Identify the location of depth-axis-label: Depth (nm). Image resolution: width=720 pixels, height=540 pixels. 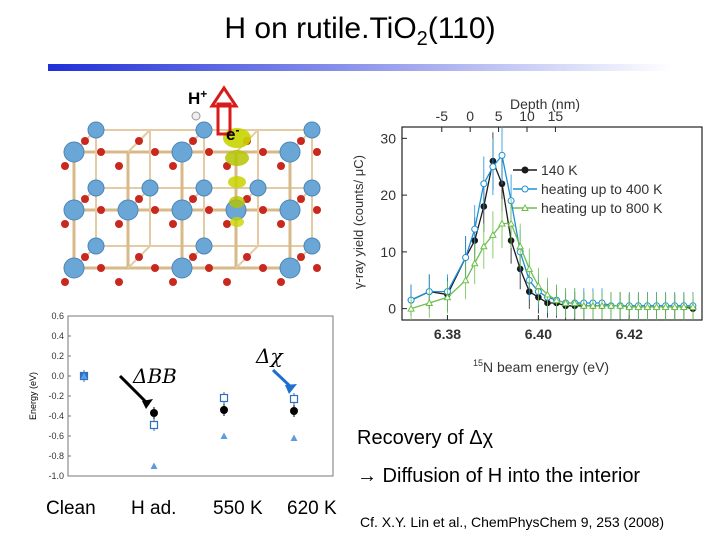
(545, 104).